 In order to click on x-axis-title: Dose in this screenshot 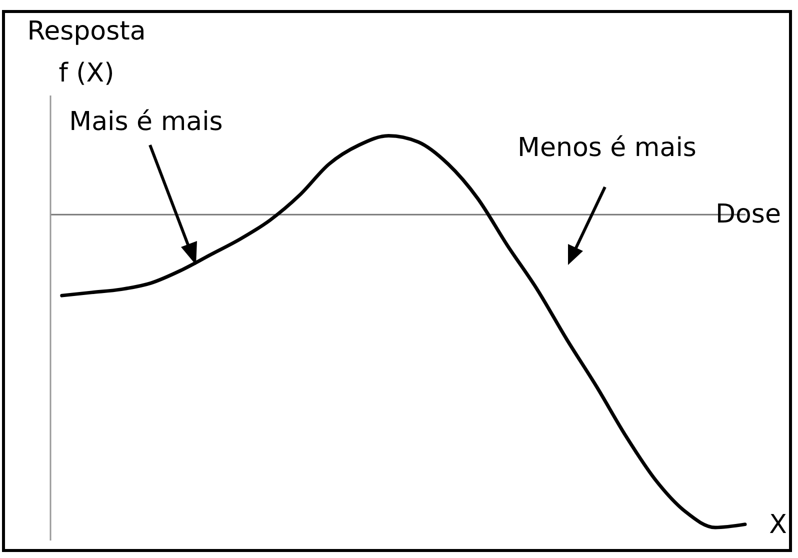, I will do `click(748, 215)`.